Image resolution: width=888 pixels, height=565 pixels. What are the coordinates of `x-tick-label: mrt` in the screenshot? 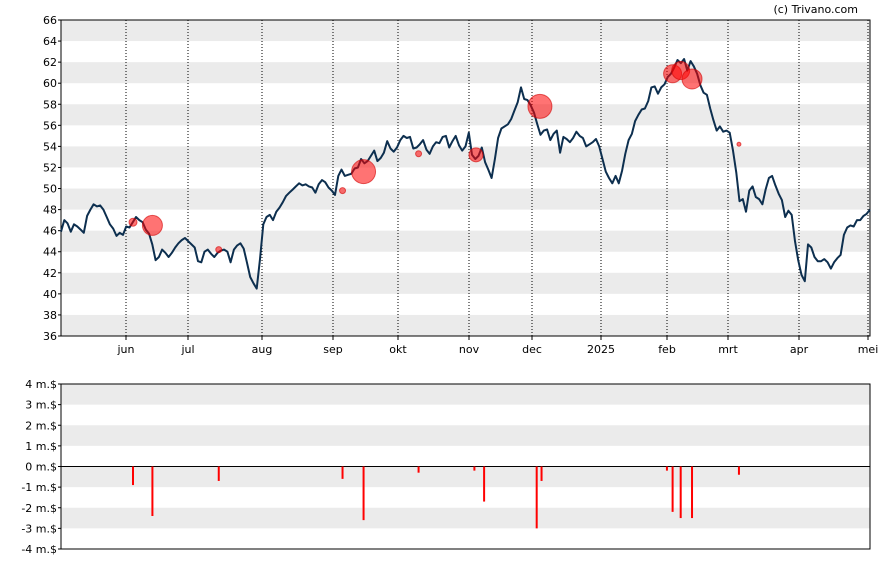 It's located at (728, 349).